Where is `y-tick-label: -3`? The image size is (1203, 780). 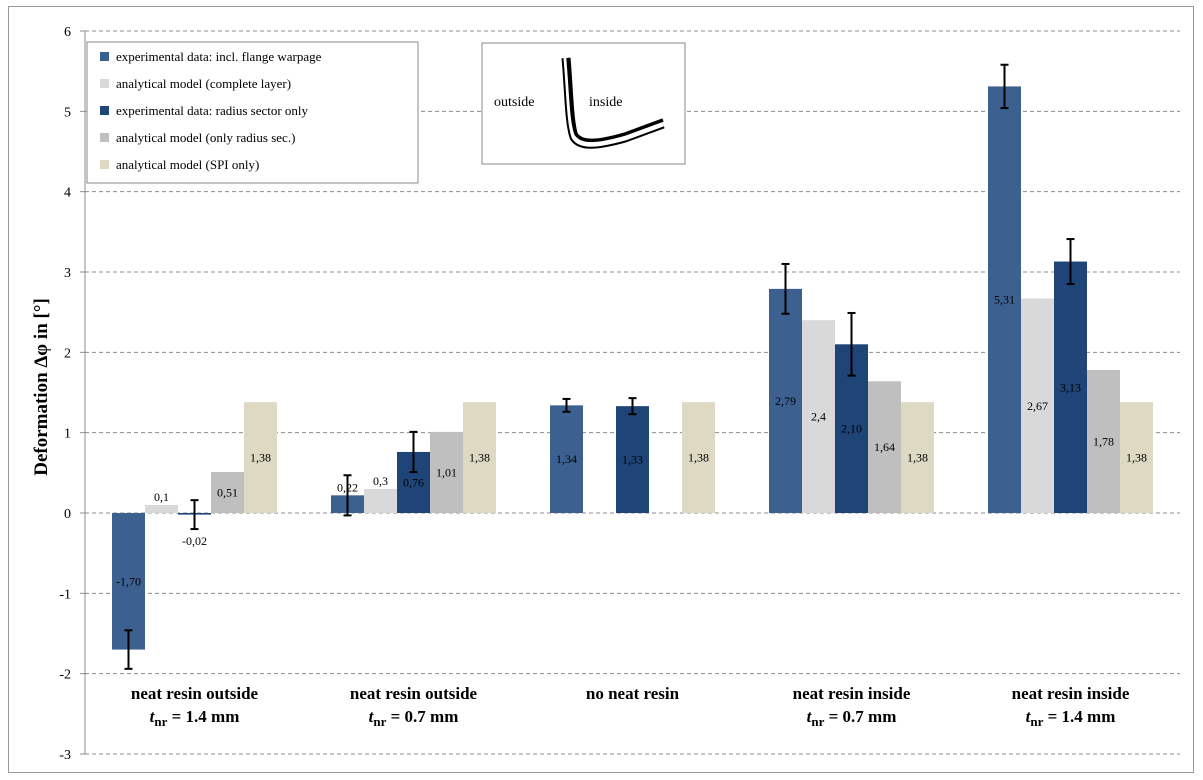
y-tick-label: -3 is located at coordinates (65, 755).